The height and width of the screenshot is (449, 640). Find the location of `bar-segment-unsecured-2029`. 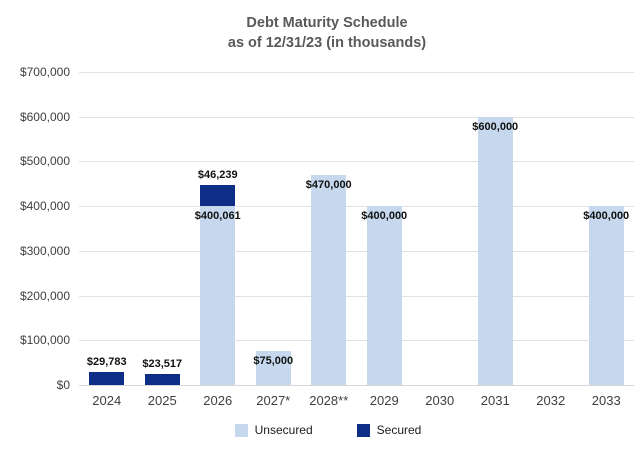

bar-segment-unsecured-2029 is located at coordinates (384, 295).